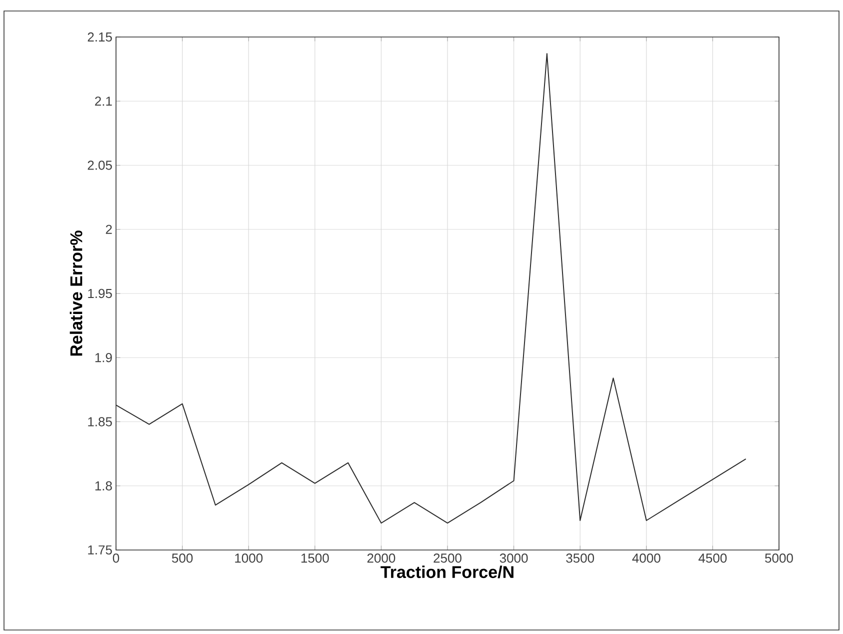 The width and height of the screenshot is (843, 634). Describe the element at coordinates (447, 572) in the screenshot. I see `x-axis-title: Traction Force/N` at that location.